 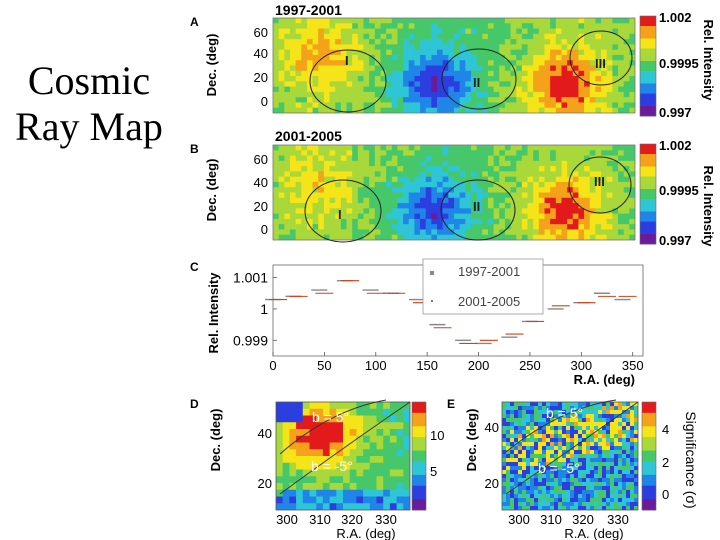 I want to click on panel-d-heatmap, so click(x=343, y=456).